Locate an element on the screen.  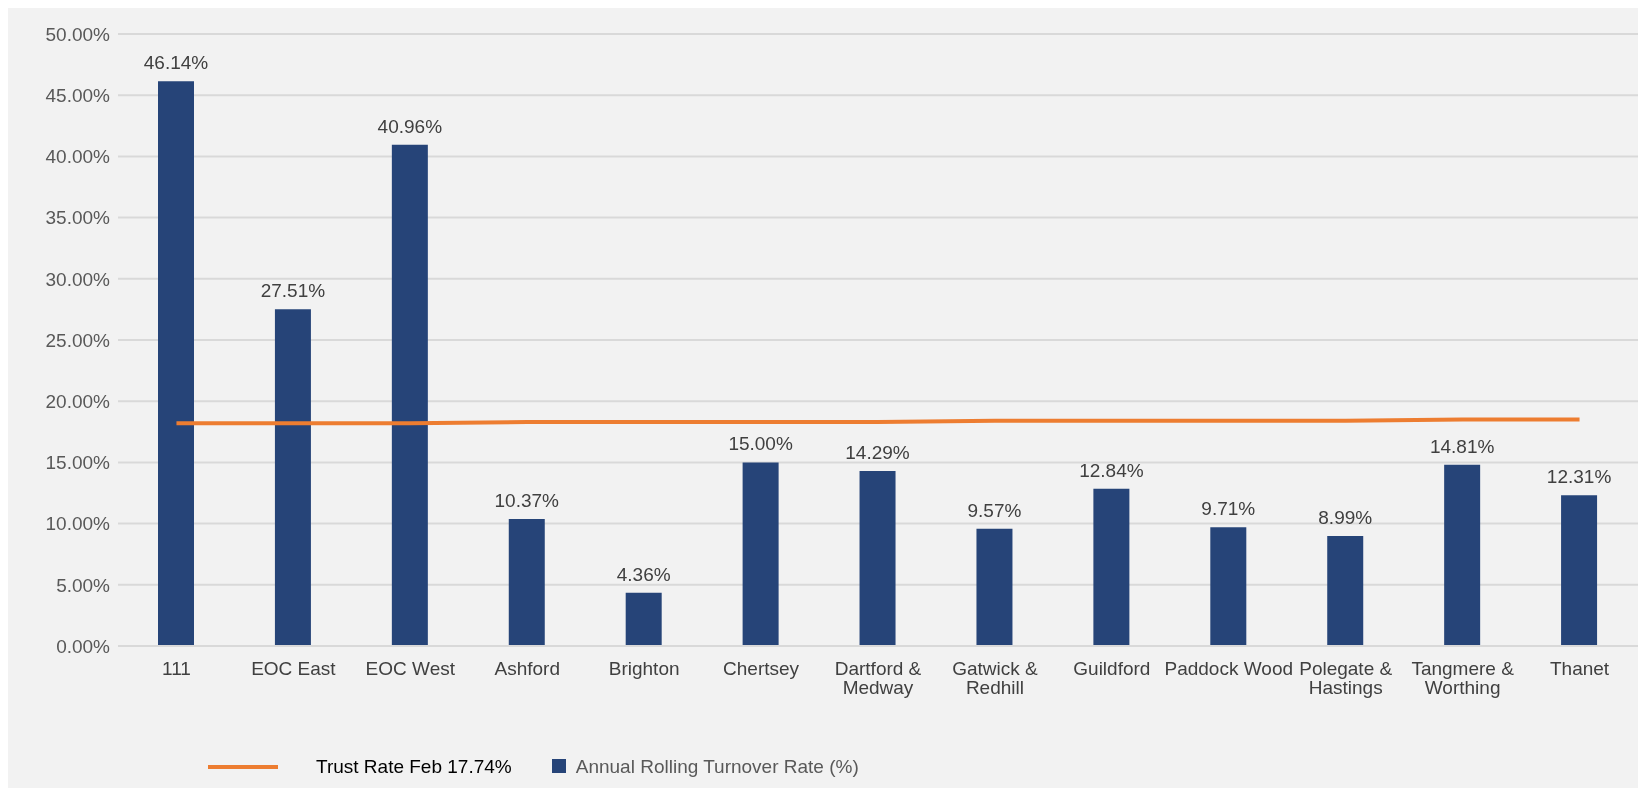
y-tick-label: 35.00% is located at coordinates (78, 218).